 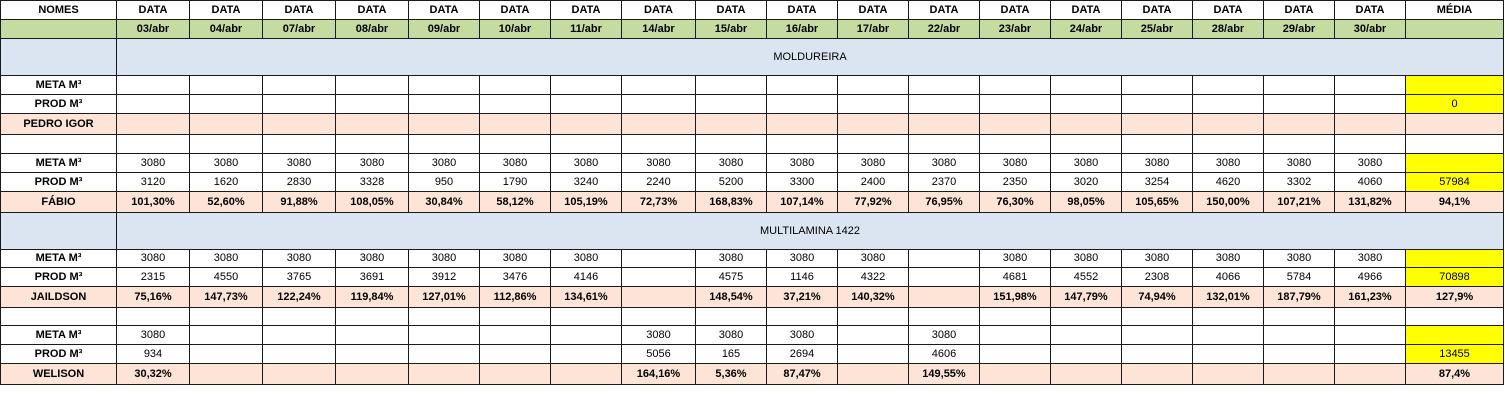 What do you see at coordinates (802, 297) in the screenshot?
I see `percent-cell: 37,21%` at bounding box center [802, 297].